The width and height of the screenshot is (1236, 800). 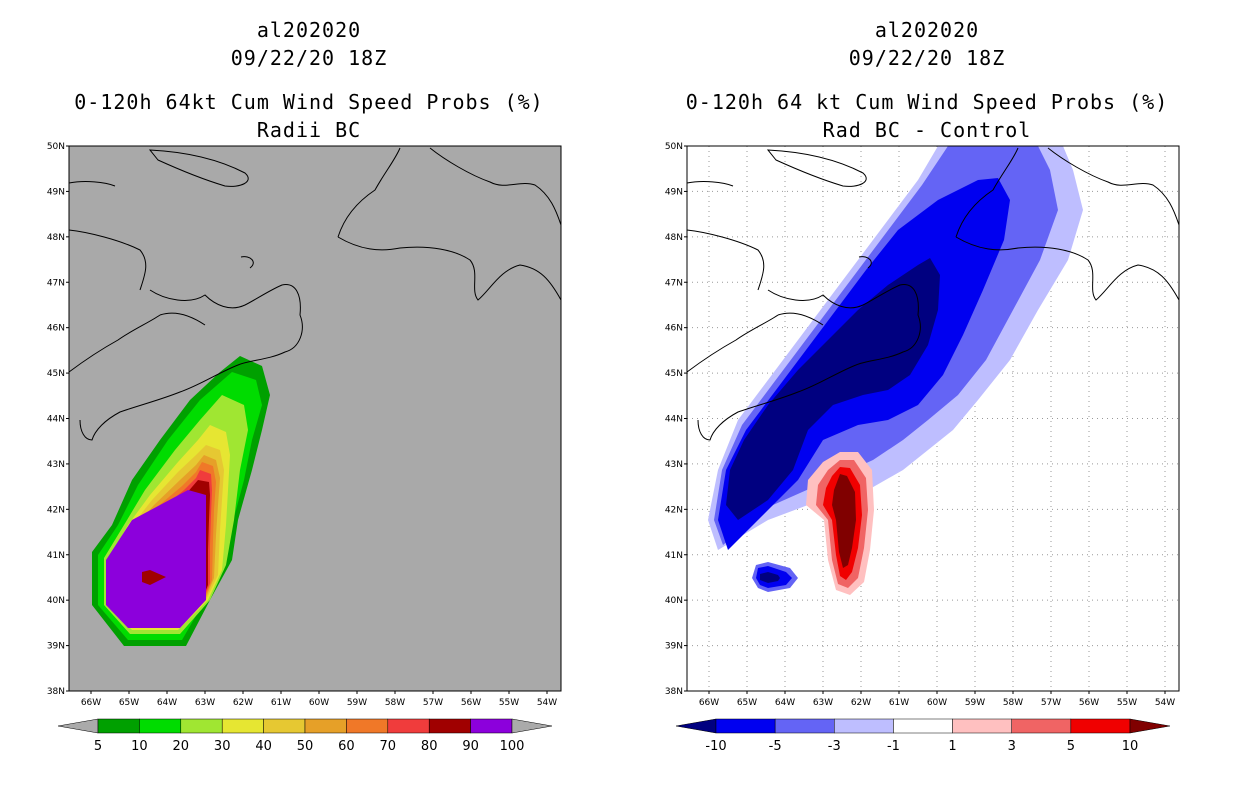 I want to click on lon-tick-label: 63W, so click(x=823, y=703).